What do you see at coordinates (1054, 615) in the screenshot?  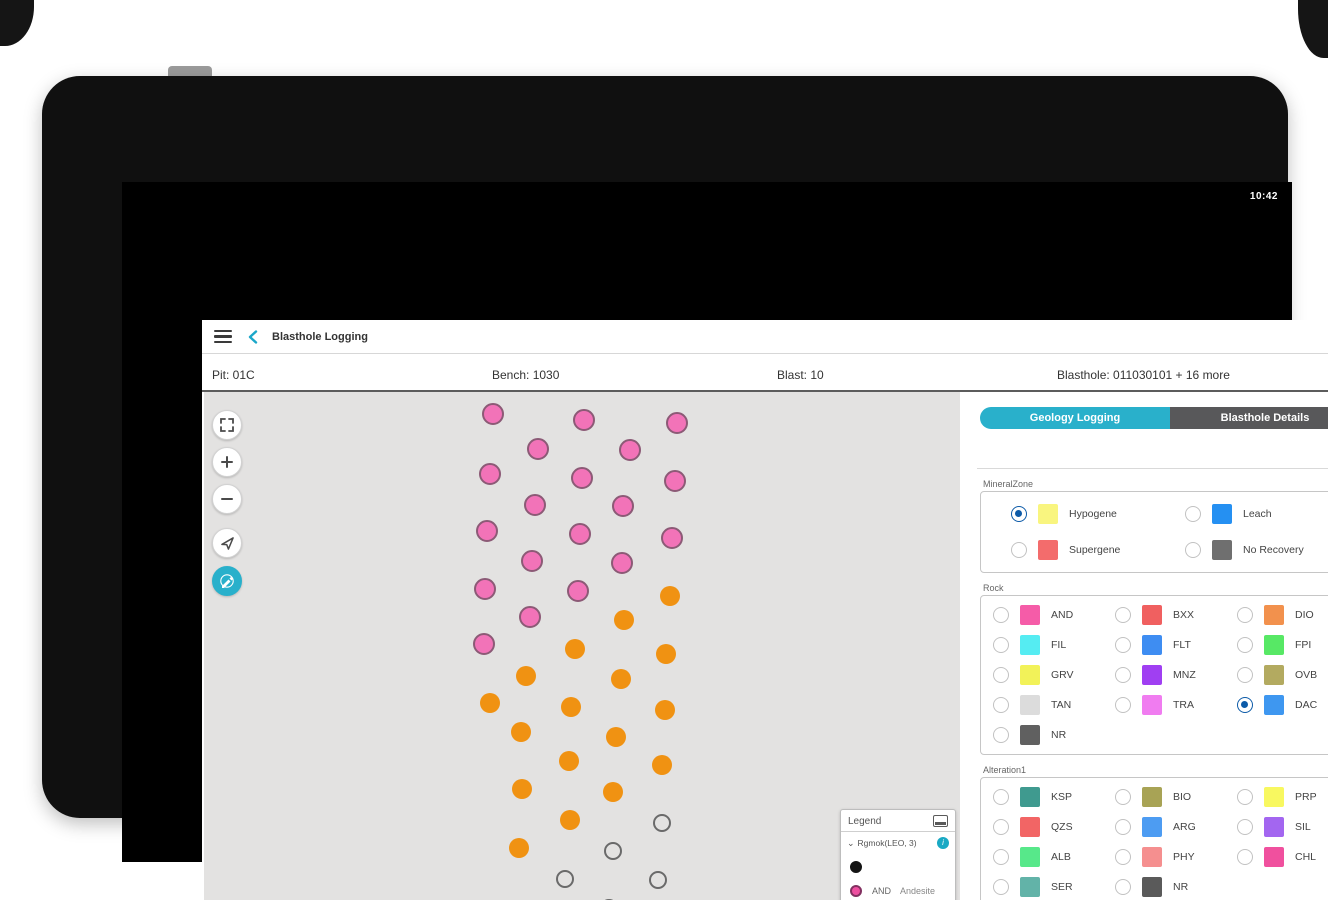 I see `option-and: AND` at bounding box center [1054, 615].